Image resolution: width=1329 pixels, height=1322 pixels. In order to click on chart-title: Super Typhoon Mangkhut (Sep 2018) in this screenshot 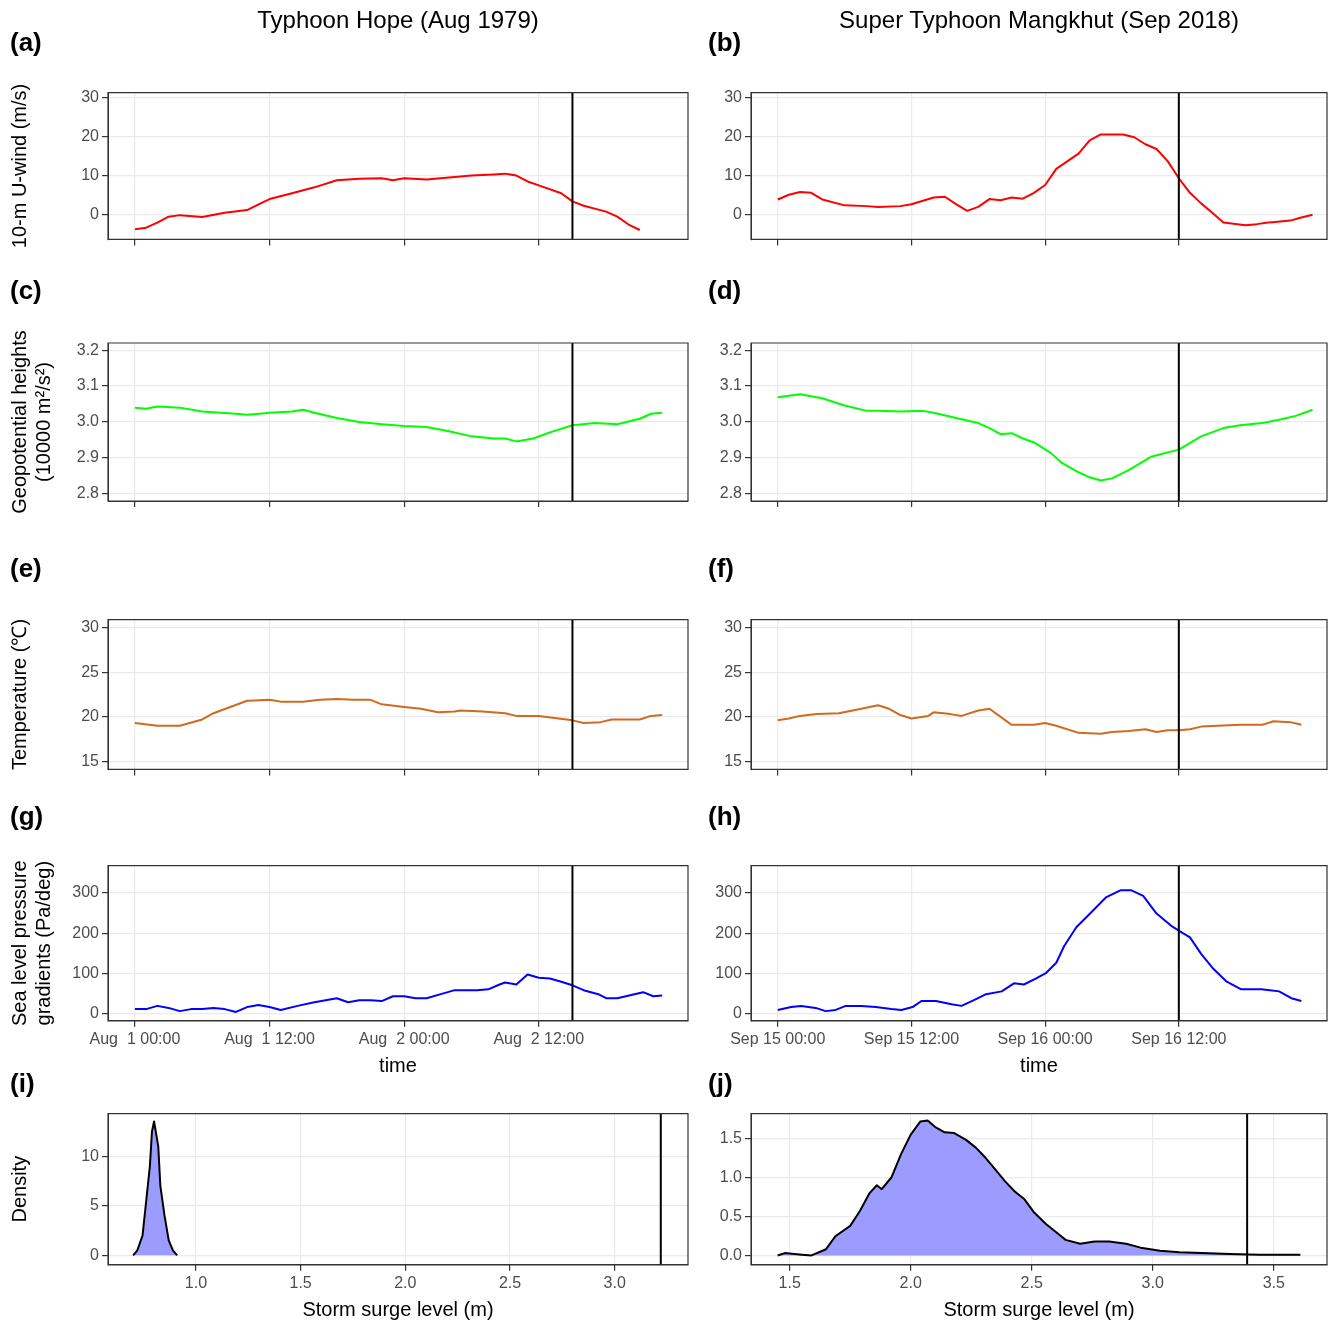, I will do `click(1039, 20)`.